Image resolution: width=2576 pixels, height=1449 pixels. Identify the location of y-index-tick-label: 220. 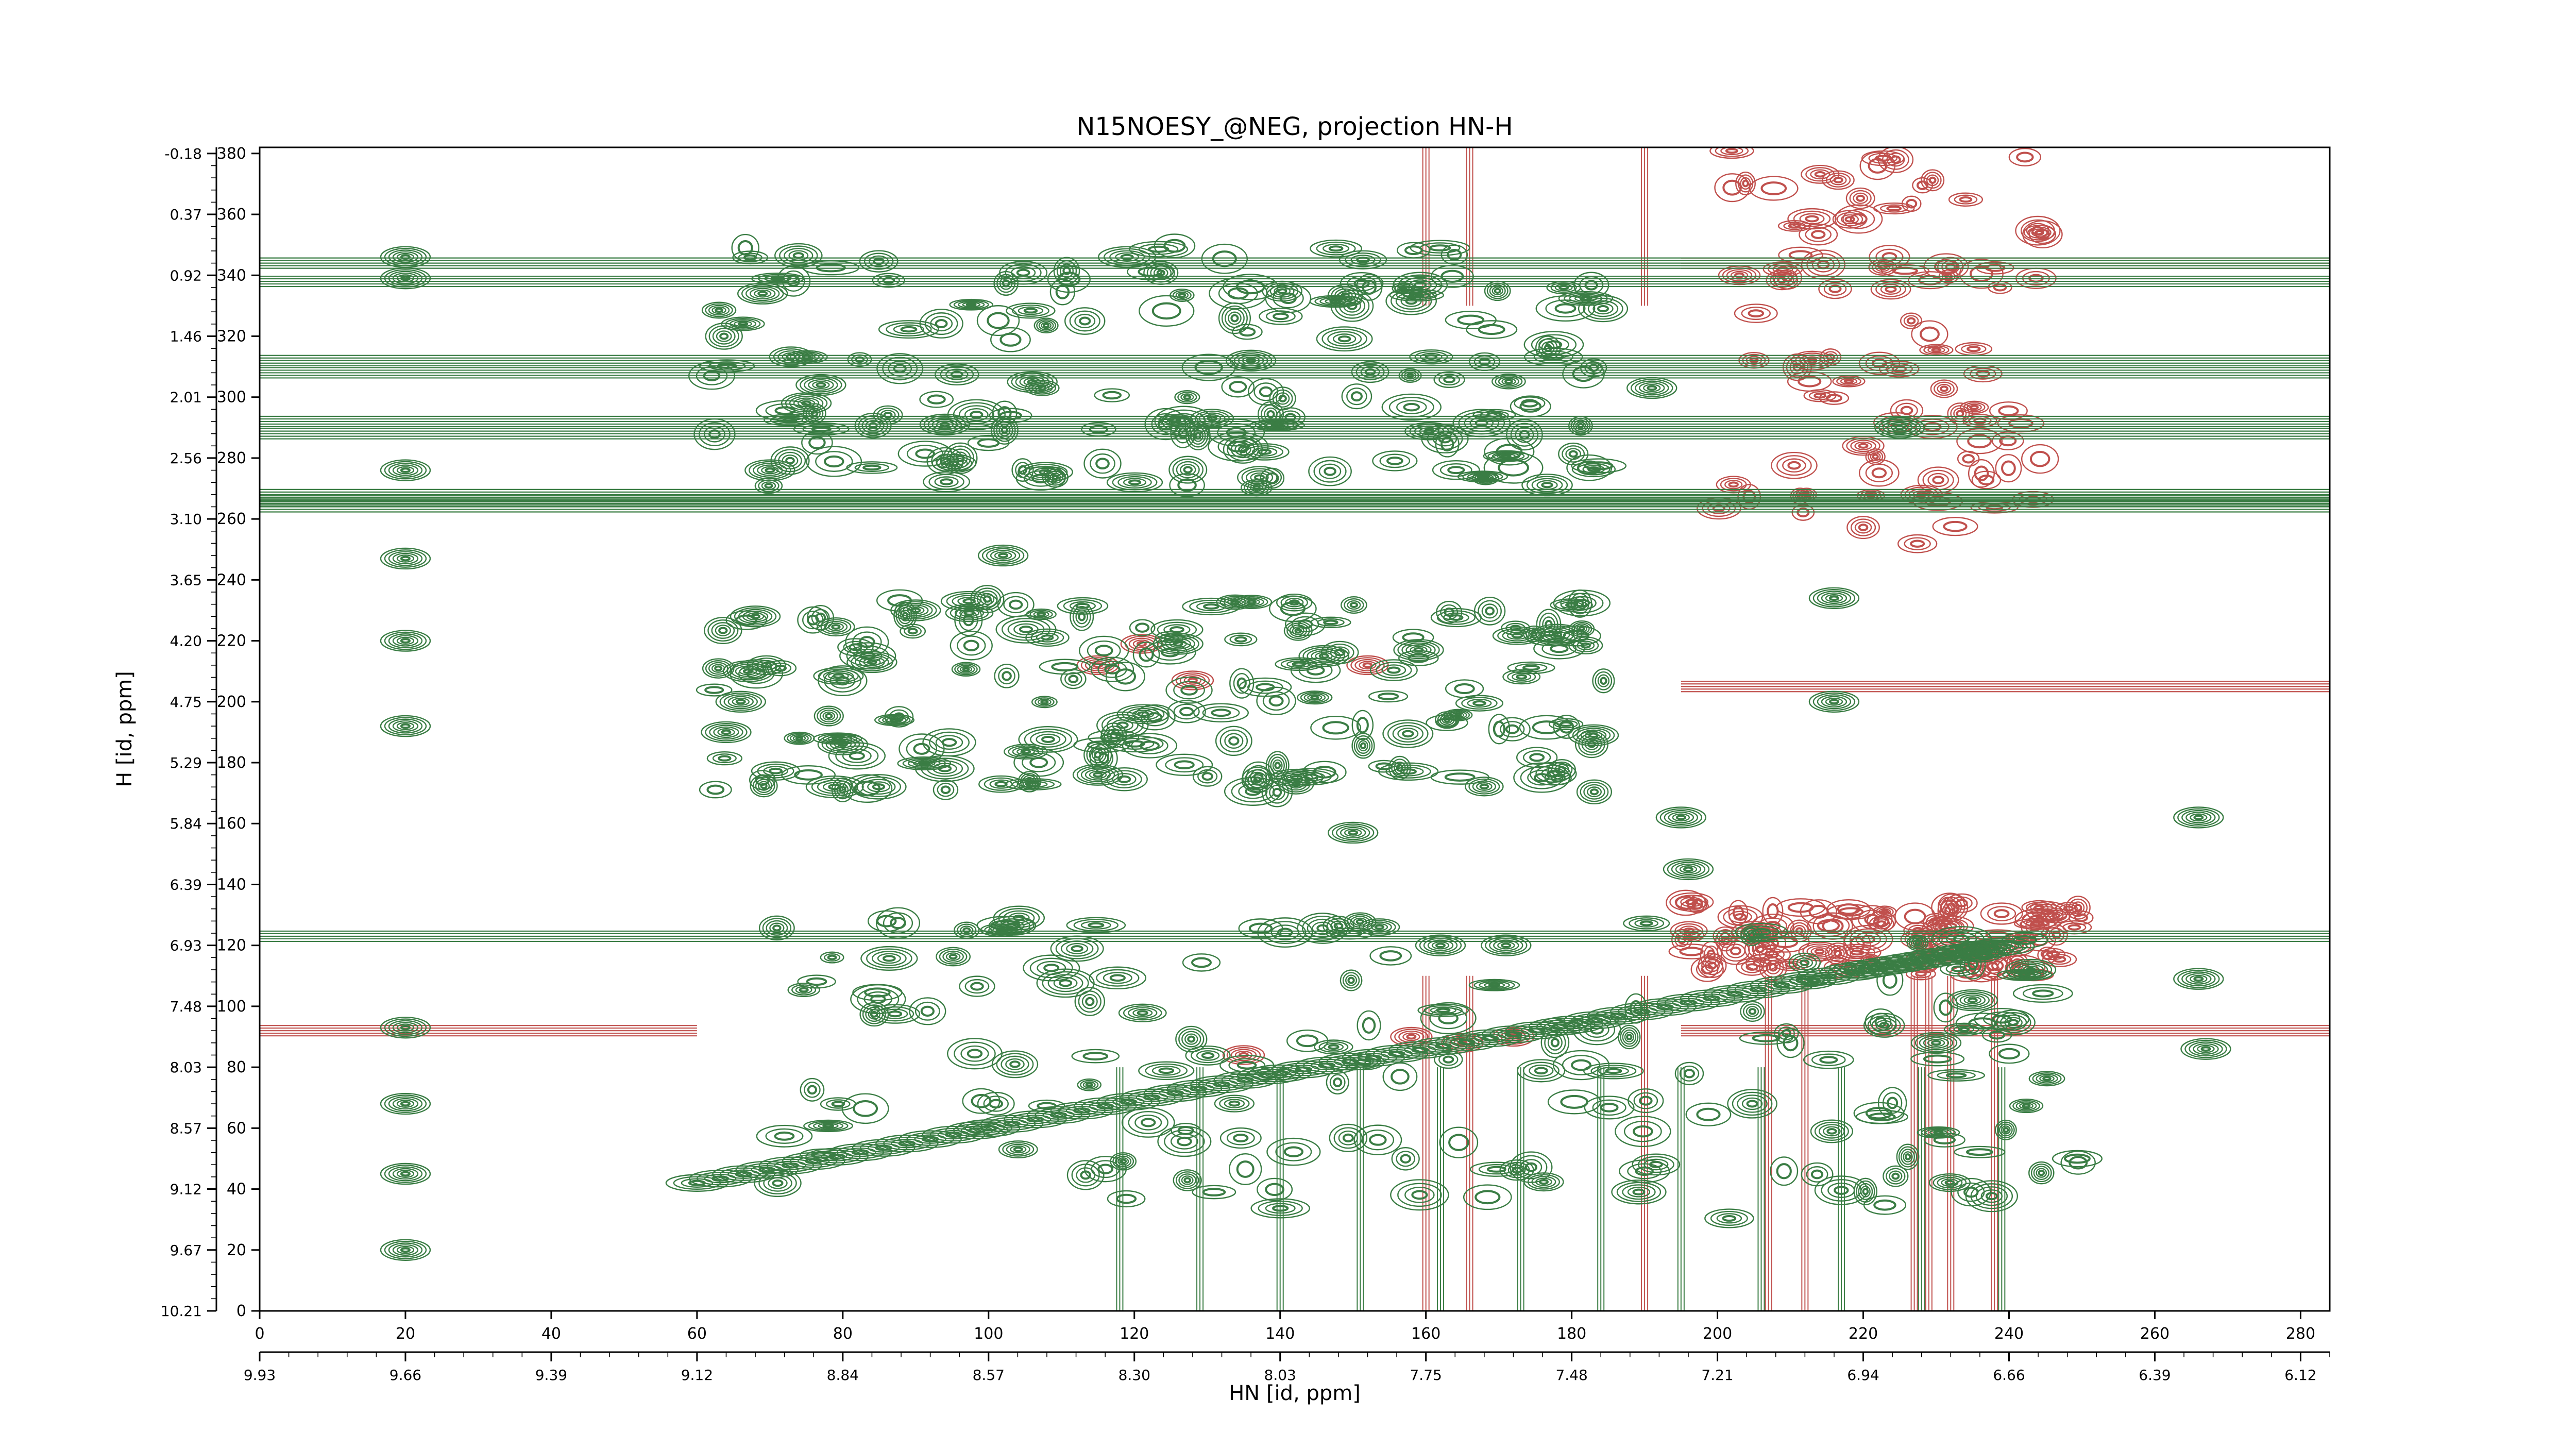
(231, 641).